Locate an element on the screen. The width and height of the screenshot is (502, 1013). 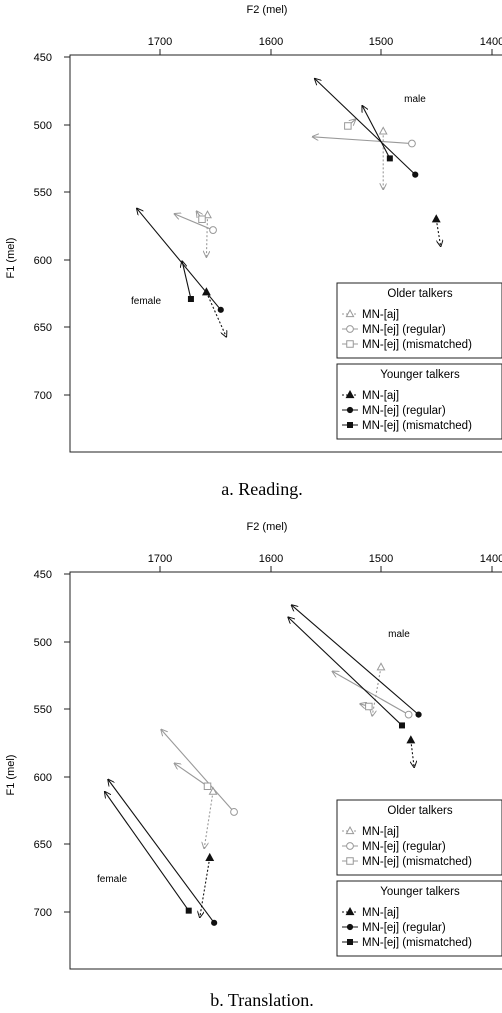
y-tick-label: 600 is located at coordinates (43, 778).